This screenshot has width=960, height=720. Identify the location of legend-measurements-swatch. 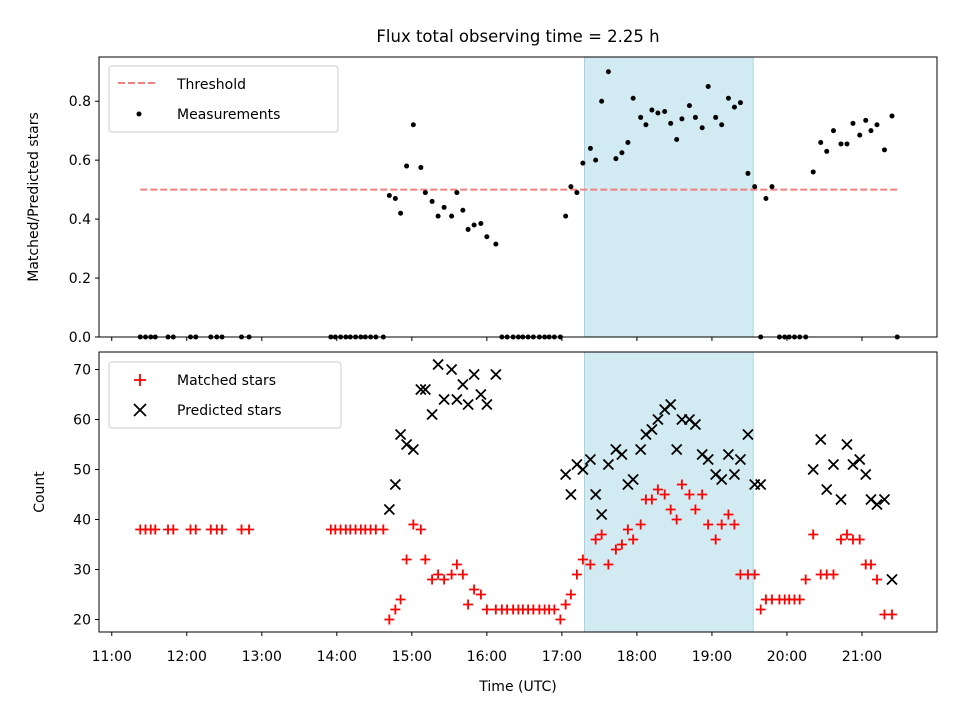
(139, 114).